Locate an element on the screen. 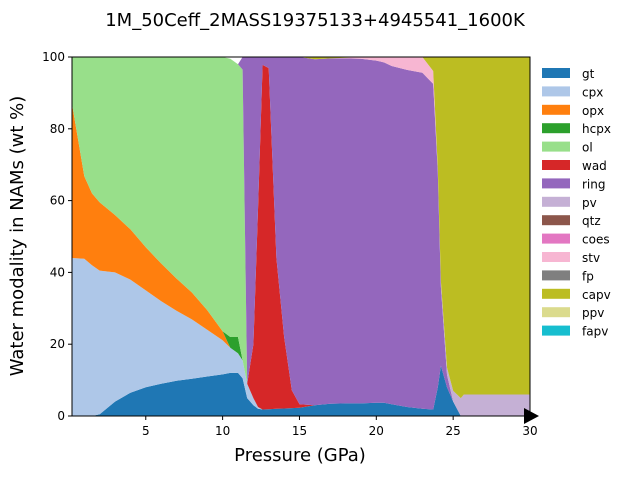  legend-swatch-ol is located at coordinates (556, 146).